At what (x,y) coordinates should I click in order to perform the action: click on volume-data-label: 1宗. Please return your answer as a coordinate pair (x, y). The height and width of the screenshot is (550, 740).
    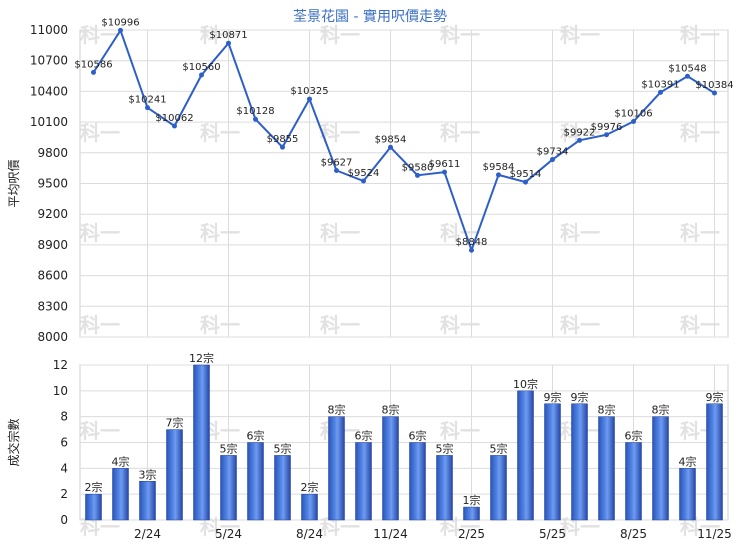
    Looking at the image, I should click on (472, 500).